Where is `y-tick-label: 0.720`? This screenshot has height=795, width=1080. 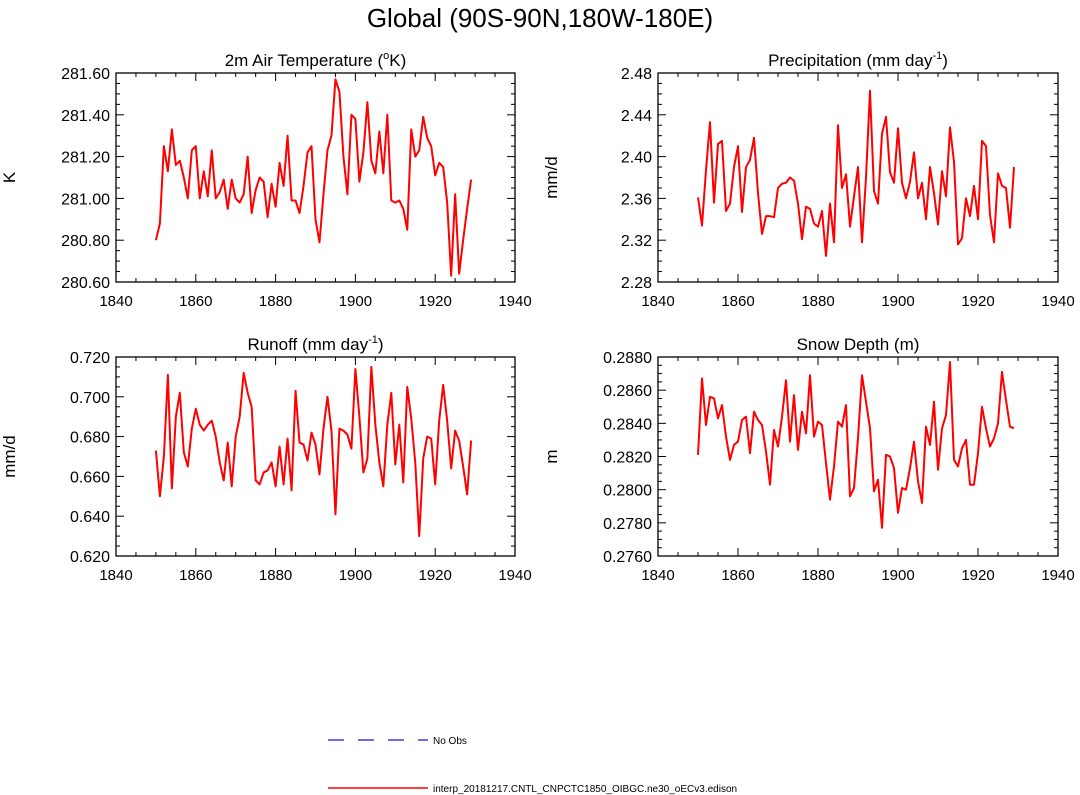
y-tick-label: 0.720 is located at coordinates (90, 358).